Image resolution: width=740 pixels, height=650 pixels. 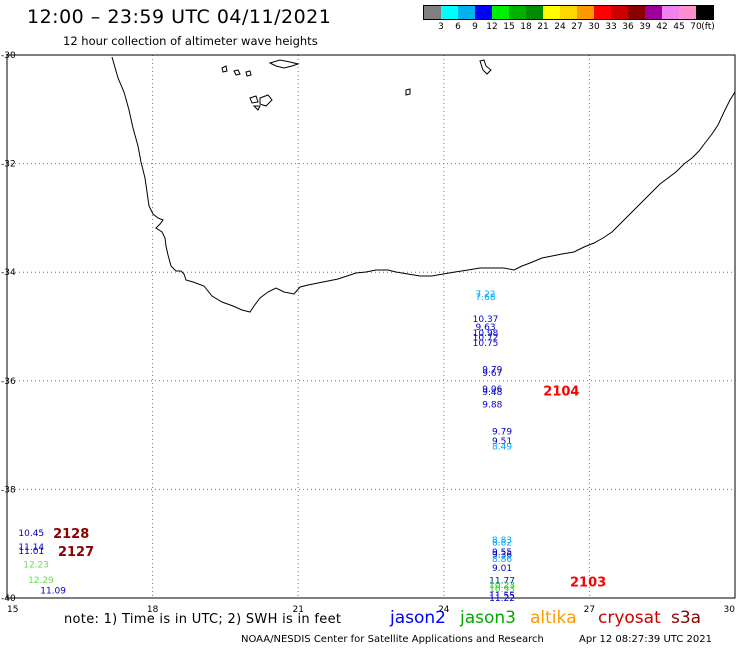 I want to click on wave-height-label: 9.36, so click(x=502, y=556).